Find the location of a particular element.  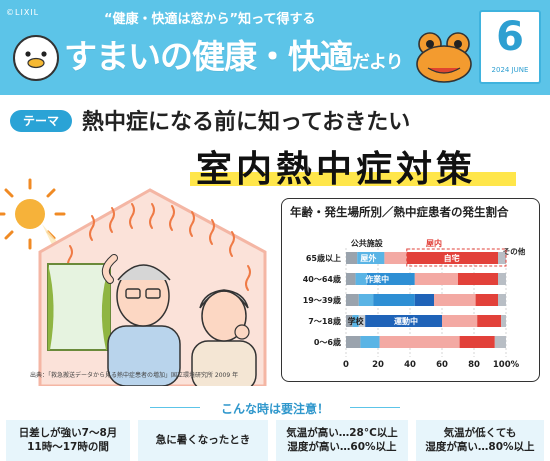

caution-item-line1: 急に暑くなったとき is located at coordinates (203, 440).